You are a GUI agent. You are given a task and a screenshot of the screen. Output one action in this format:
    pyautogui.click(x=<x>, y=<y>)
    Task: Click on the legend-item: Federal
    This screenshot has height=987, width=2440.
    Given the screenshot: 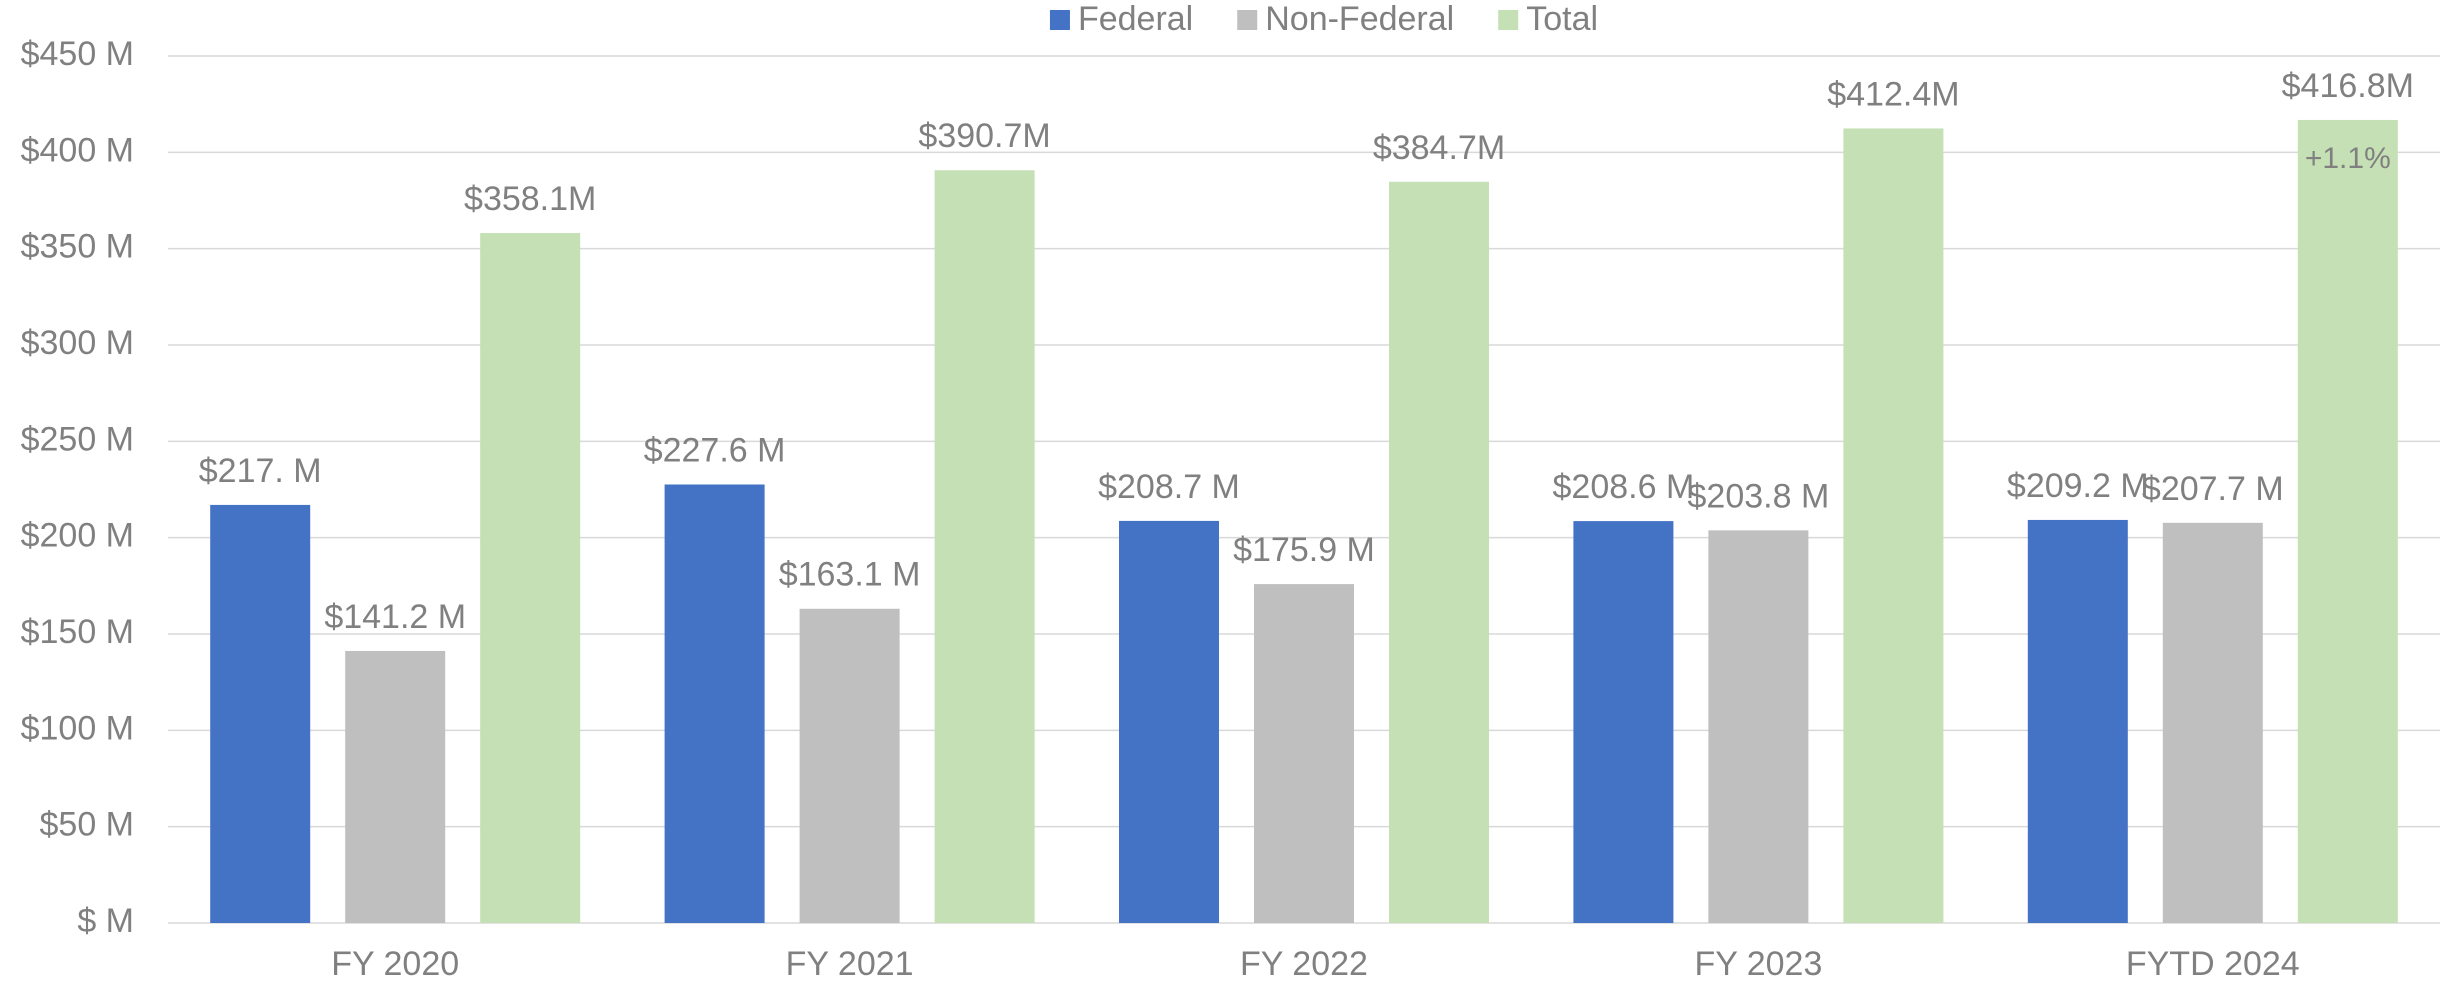 What is the action you would take?
    pyautogui.click(x=1121, y=19)
    